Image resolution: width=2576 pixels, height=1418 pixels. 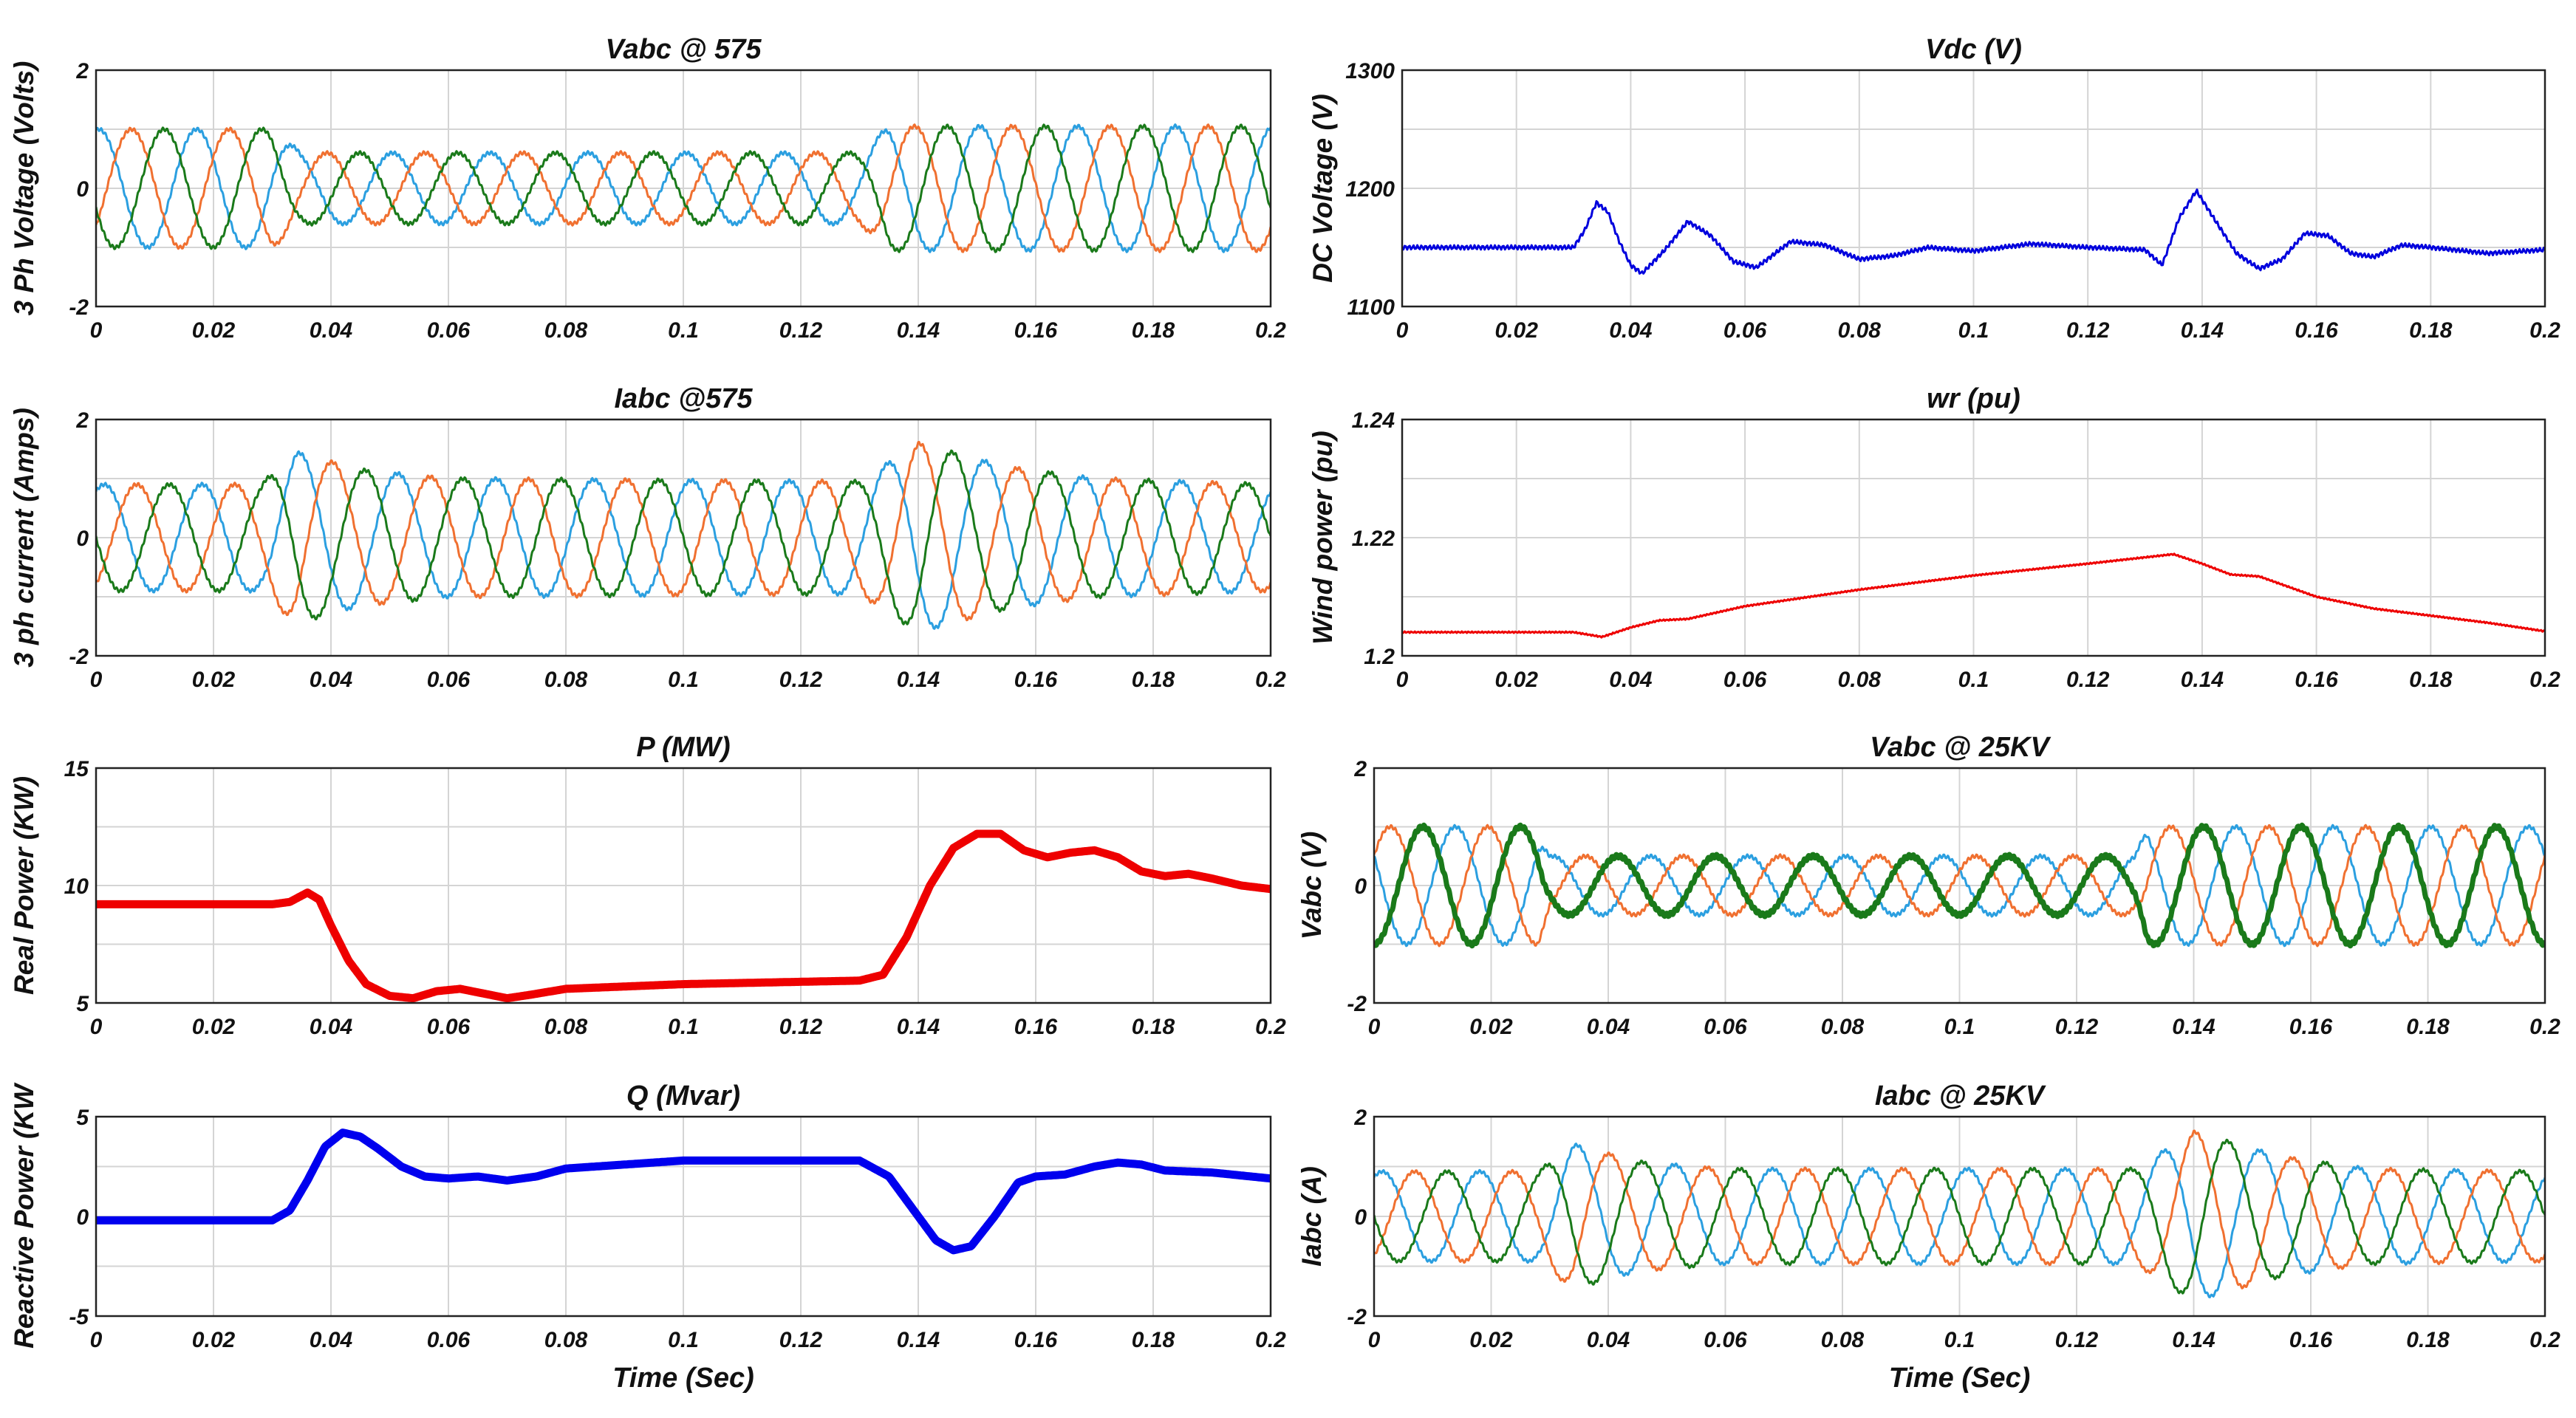 What do you see at coordinates (1311, 886) in the screenshot?
I see `y-axis-label: Vabc (V)` at bounding box center [1311, 886].